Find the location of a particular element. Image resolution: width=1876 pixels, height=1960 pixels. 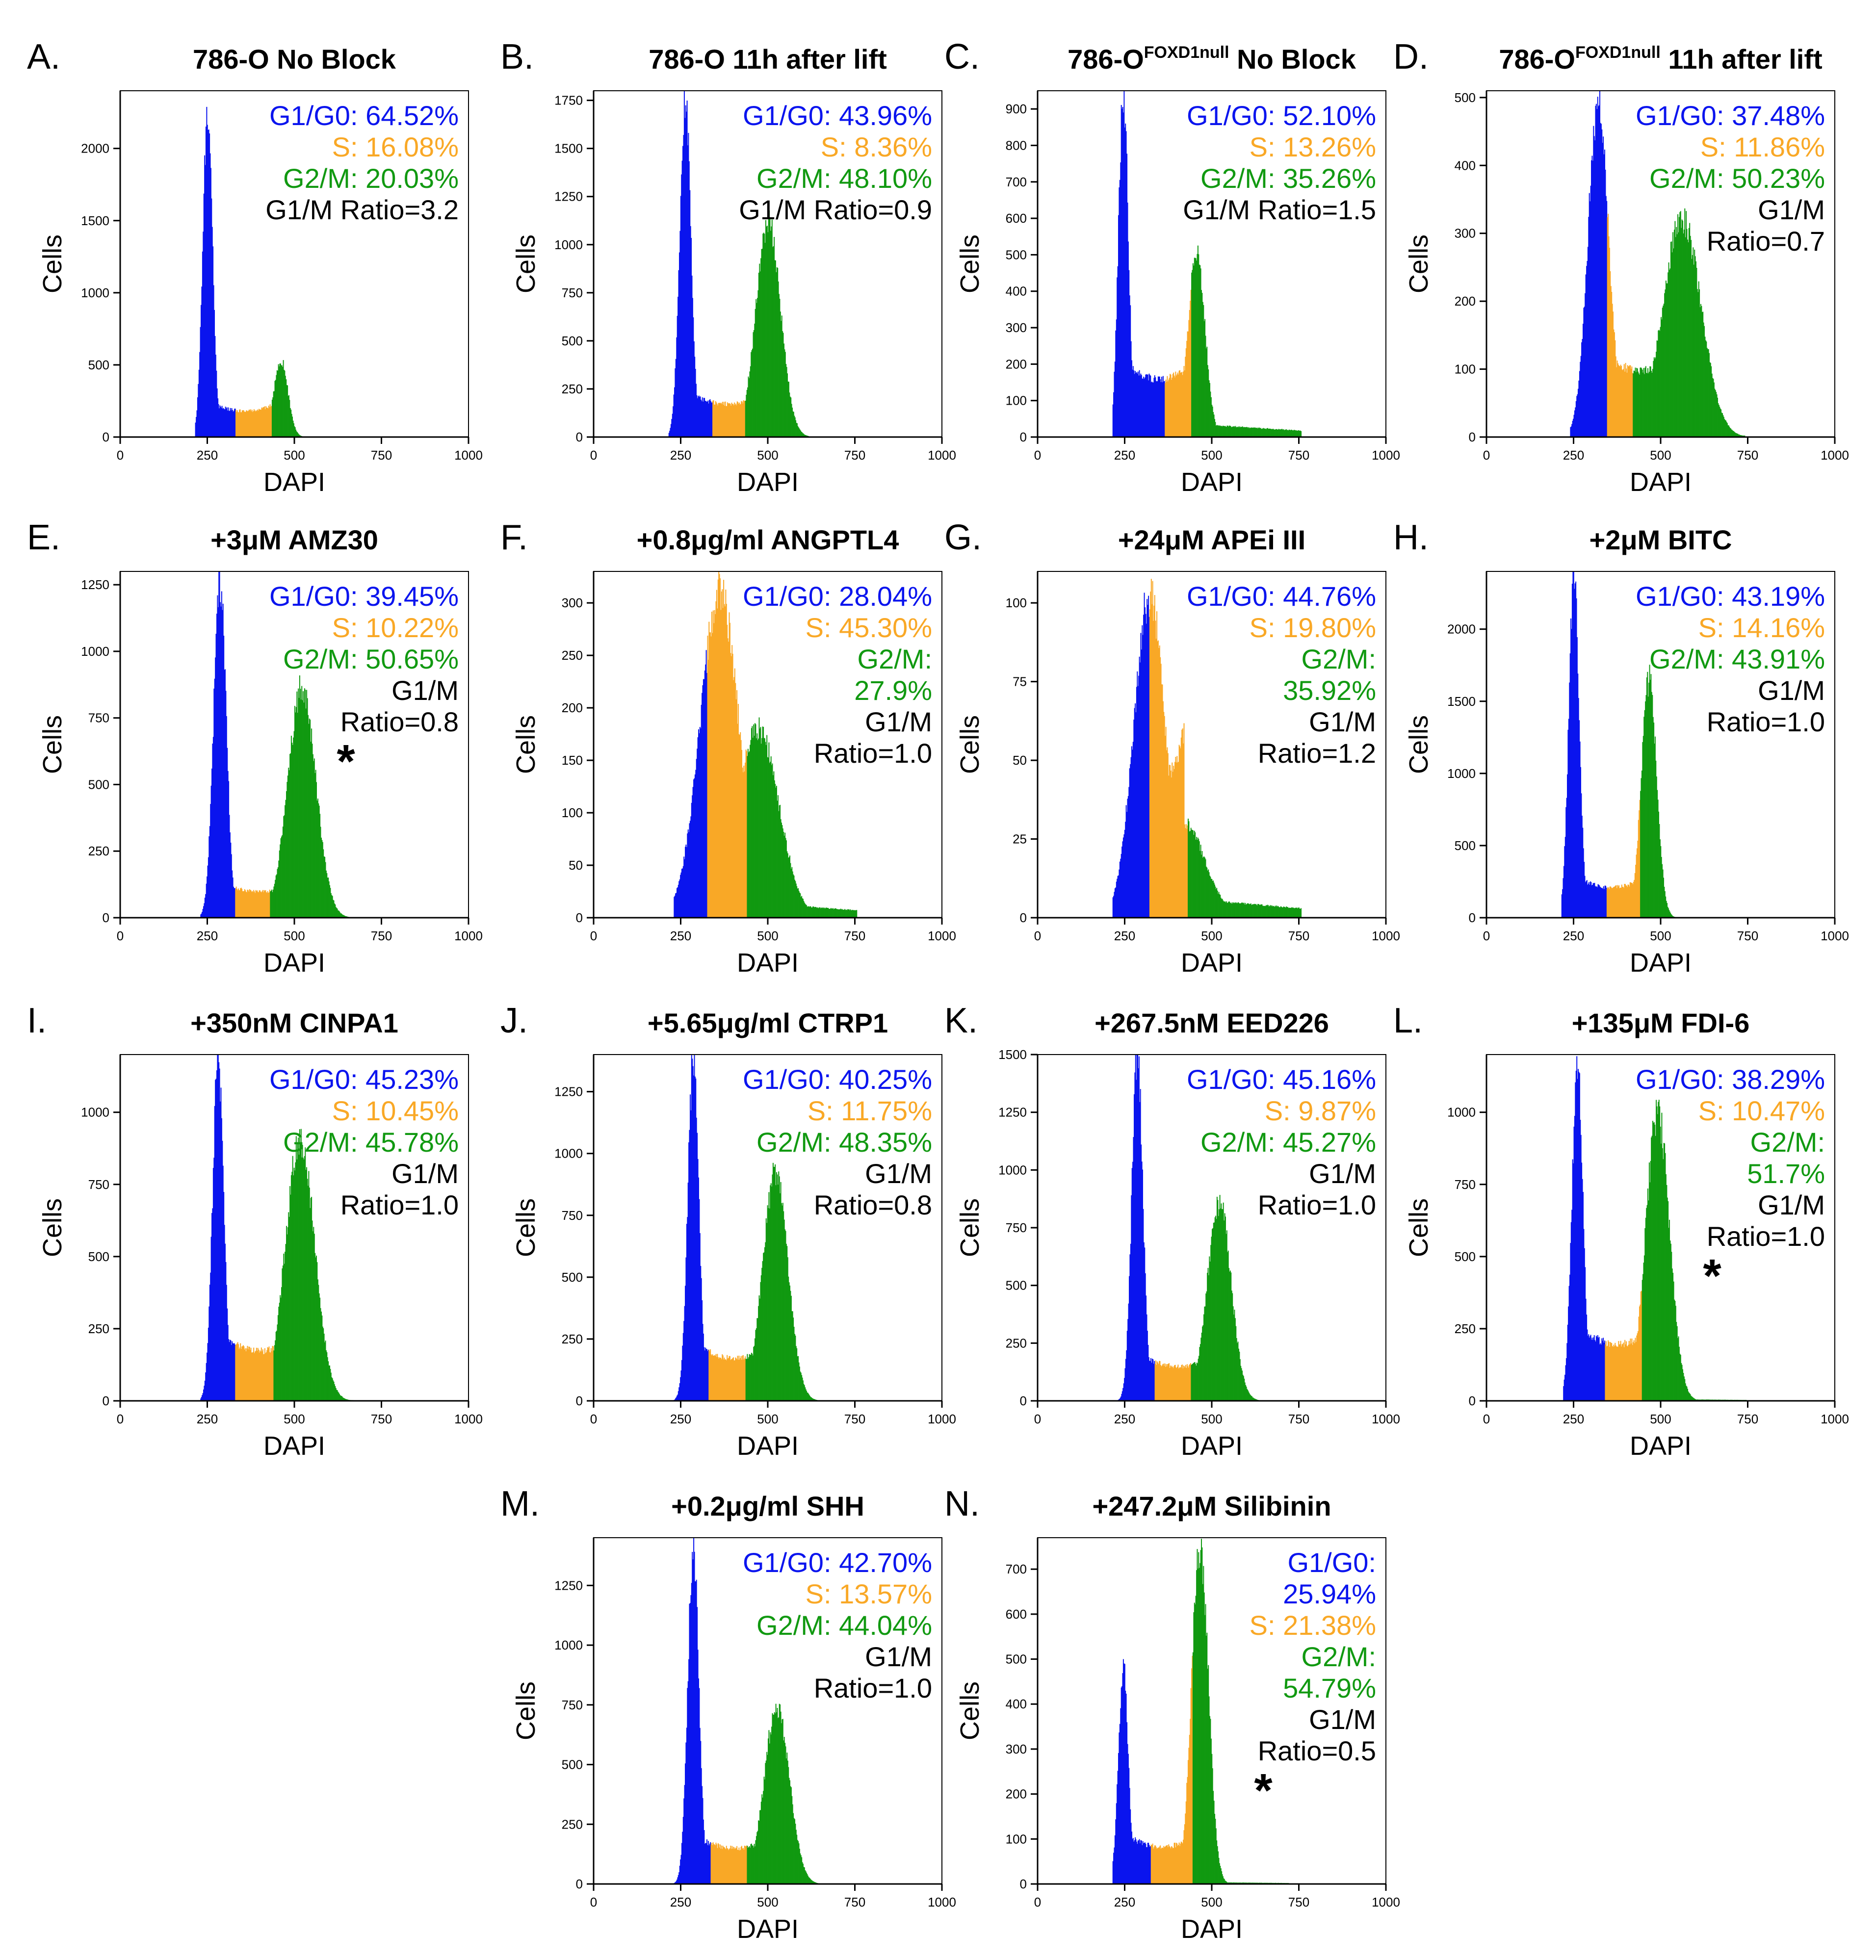

panel-title: +5.65μg/ml CTRP1 is located at coordinates (768, 1022).